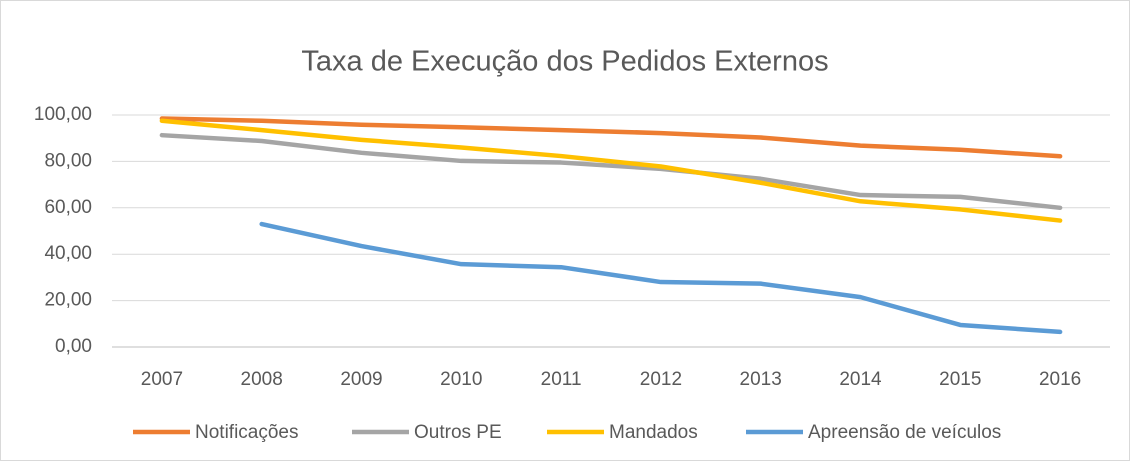 The height and width of the screenshot is (467, 1131). What do you see at coordinates (461, 379) in the screenshot?
I see `x-tick-label: 2010` at bounding box center [461, 379].